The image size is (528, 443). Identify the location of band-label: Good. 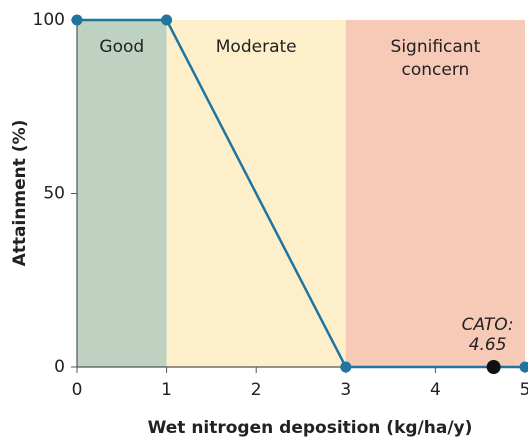
(121, 47).